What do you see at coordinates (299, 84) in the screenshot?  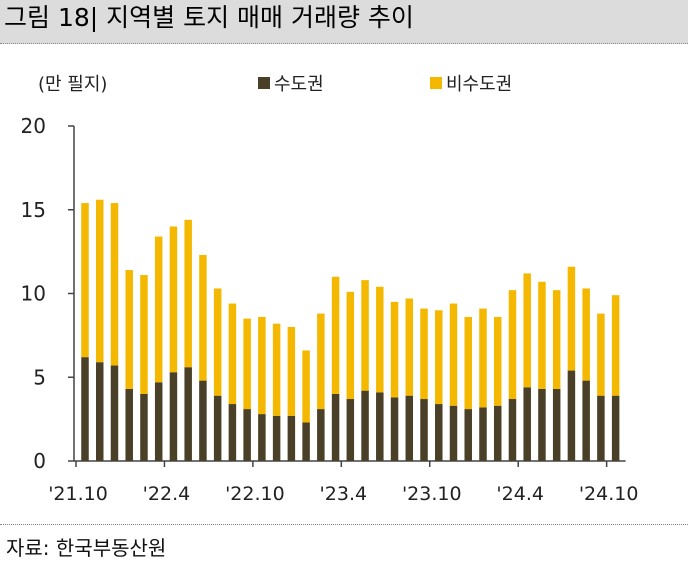 I see `legend-label-capital: 수도권` at bounding box center [299, 84].